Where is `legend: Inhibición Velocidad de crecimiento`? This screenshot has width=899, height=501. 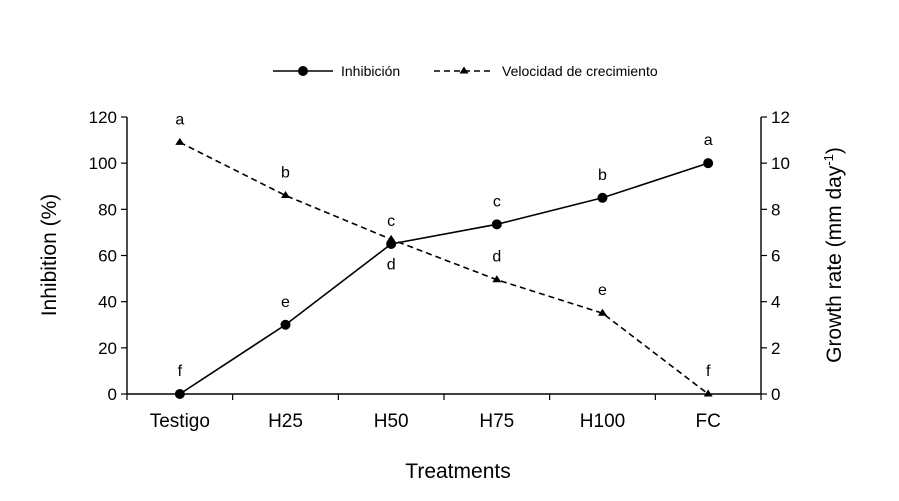 legend: Inhibición Velocidad de crecimiento is located at coordinates (465, 71).